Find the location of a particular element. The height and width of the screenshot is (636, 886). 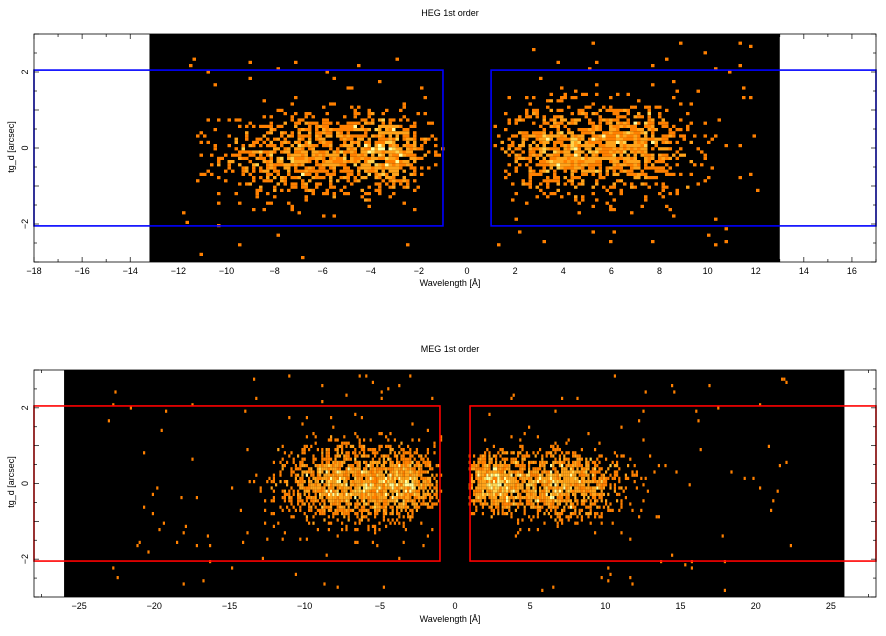

x-tick-label: −2 is located at coordinates (419, 271).